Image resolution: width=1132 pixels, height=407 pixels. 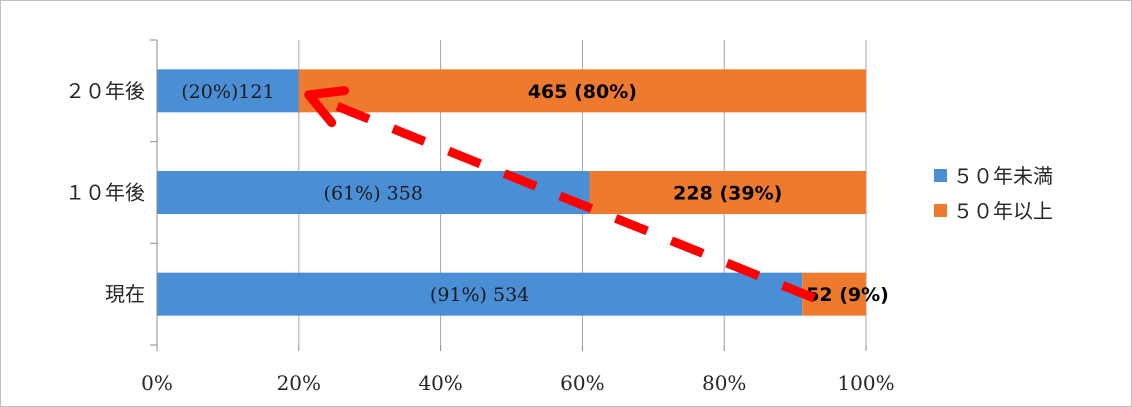 I want to click on label-over-50: 52 (9%), so click(x=847, y=295).